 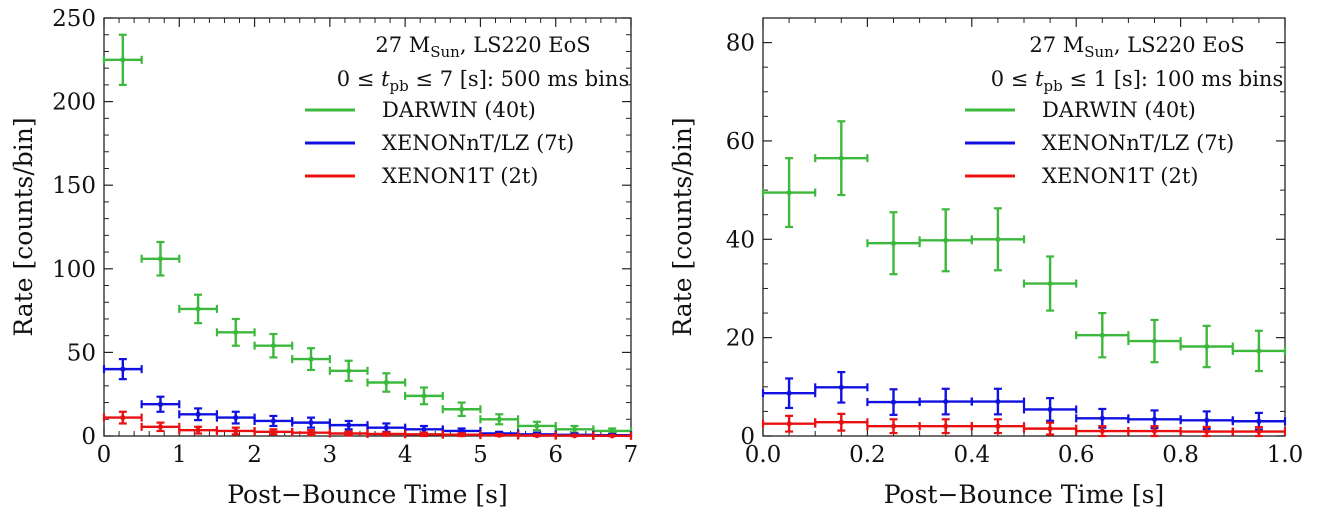 What do you see at coordinates (74, 19) in the screenshot?
I see `y-tick-label: 250` at bounding box center [74, 19].